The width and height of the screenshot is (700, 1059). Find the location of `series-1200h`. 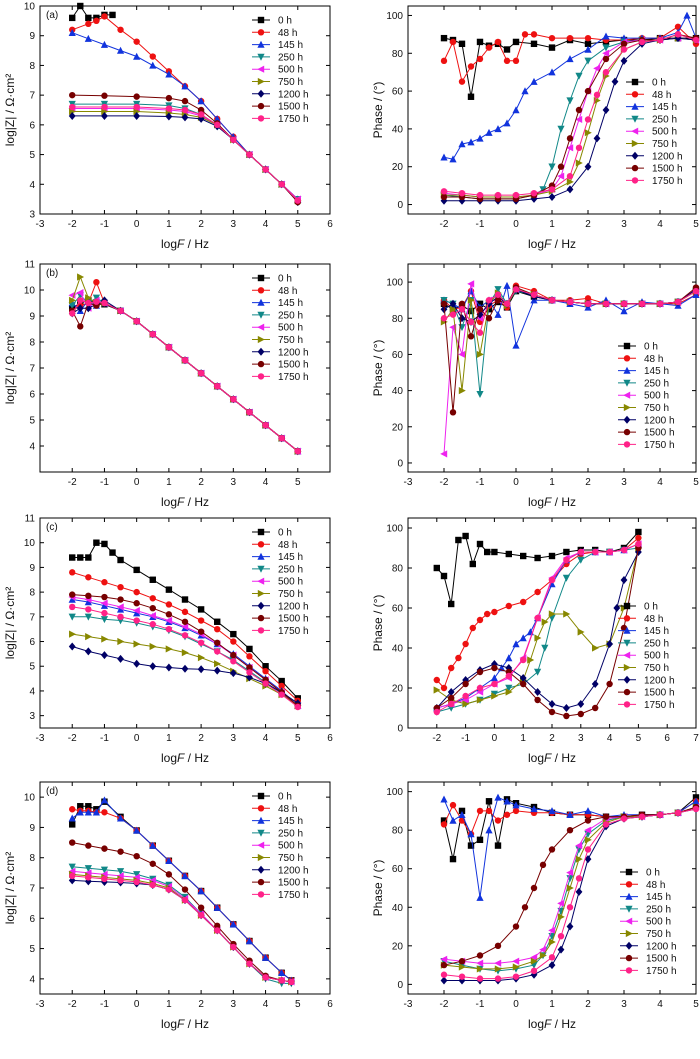

series-1200h is located at coordinates (185, 159).